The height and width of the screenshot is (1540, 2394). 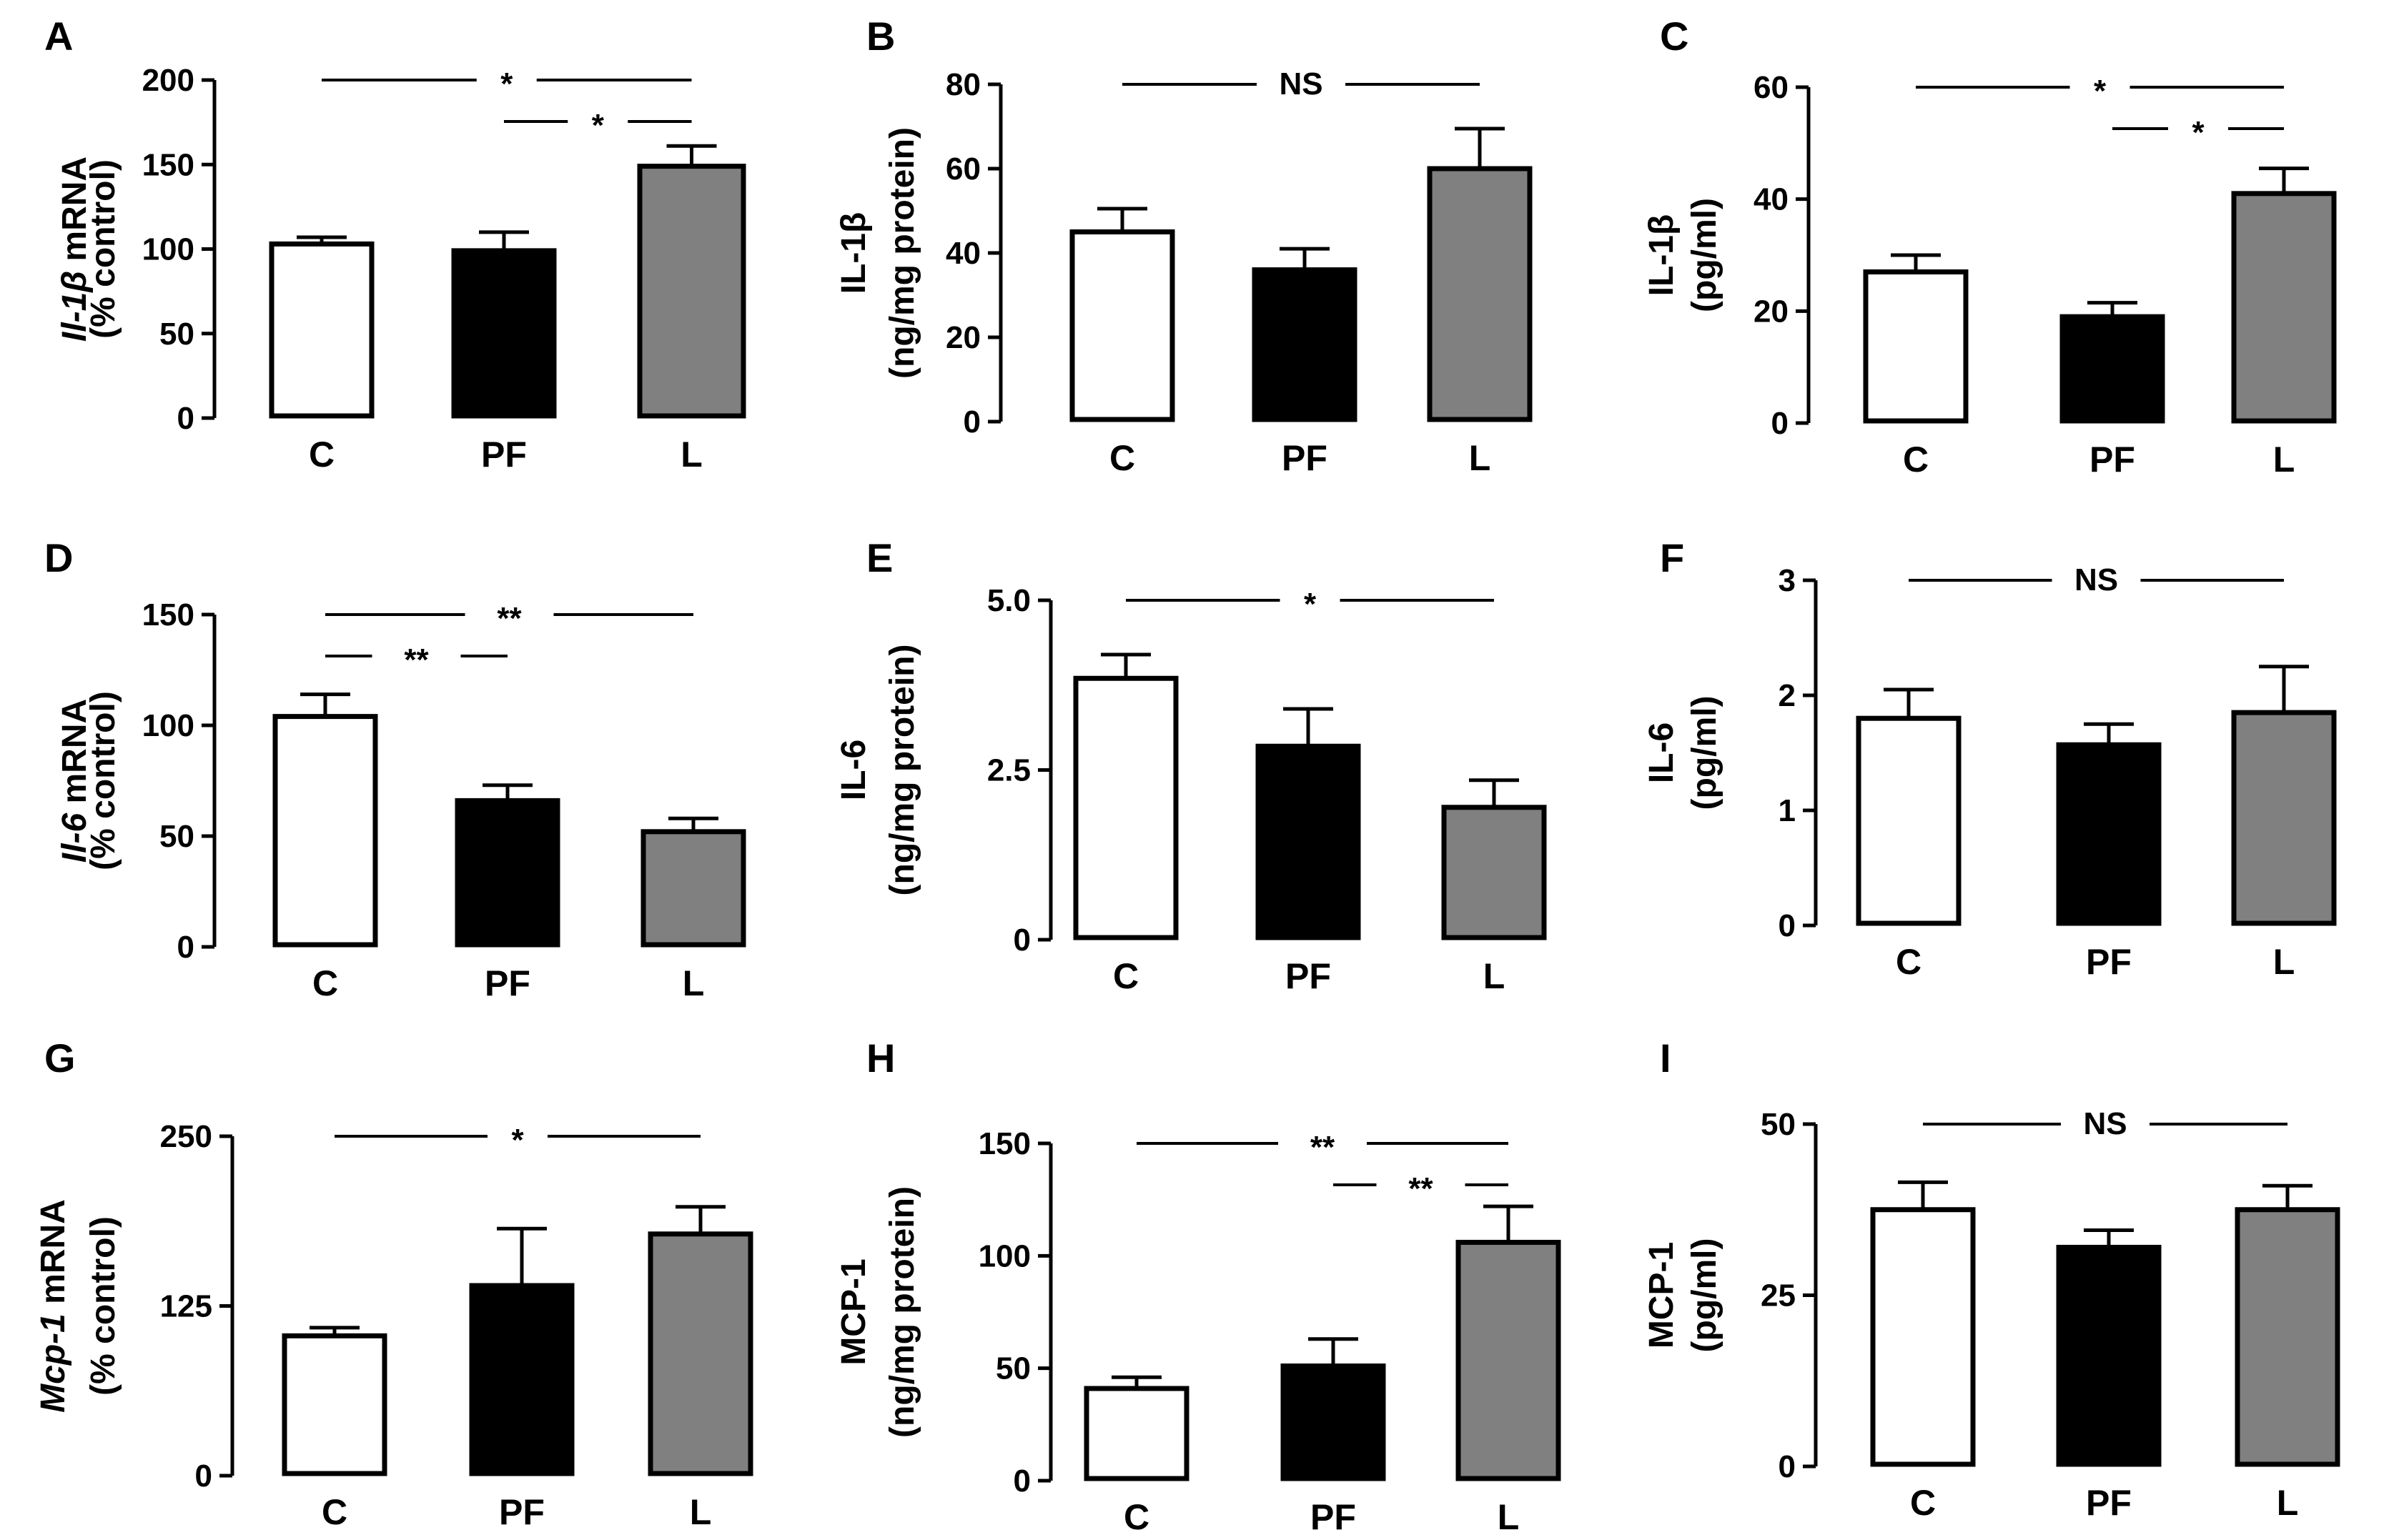 What do you see at coordinates (963, 254) in the screenshot?
I see `panel-b-ytick-label: 40` at bounding box center [963, 254].